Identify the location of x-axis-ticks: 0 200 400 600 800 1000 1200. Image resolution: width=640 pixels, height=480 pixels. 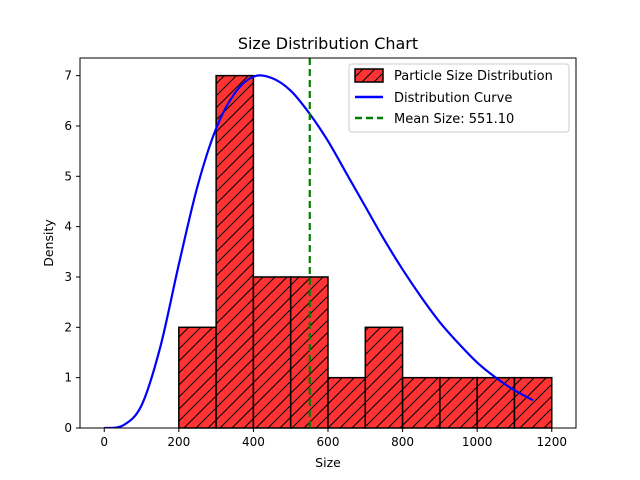
(333, 438).